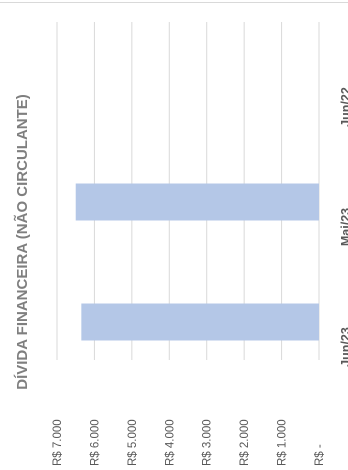 The height and width of the screenshot is (470, 348). What do you see at coordinates (343, 107) in the screenshot?
I see `category-label: Jun/22` at bounding box center [343, 107].